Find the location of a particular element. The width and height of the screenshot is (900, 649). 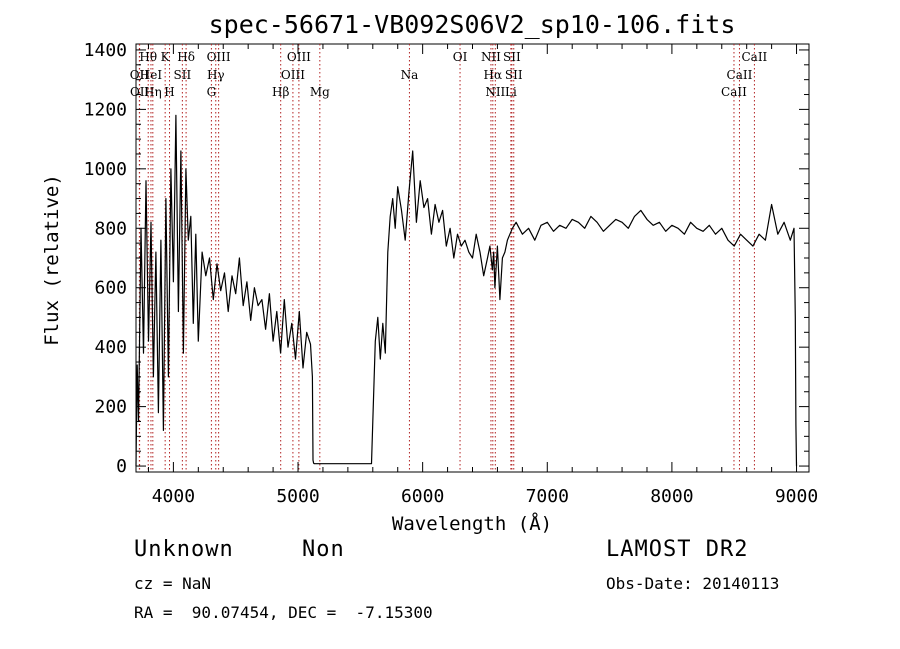

y-tick-label: 1400 is located at coordinates (105, 50).